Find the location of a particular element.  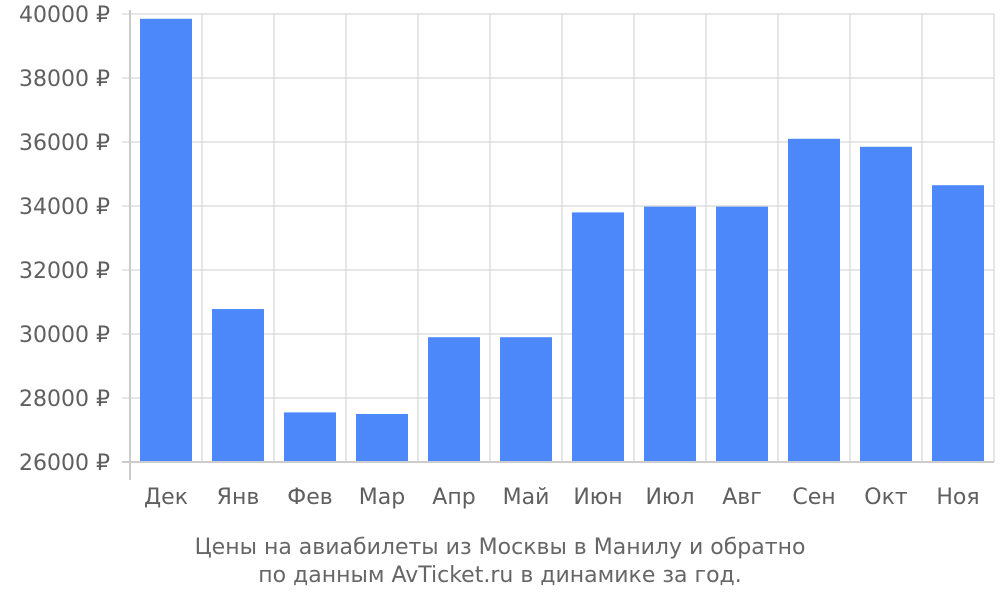

y-tick-label: 38000 ₽ is located at coordinates (64, 79).